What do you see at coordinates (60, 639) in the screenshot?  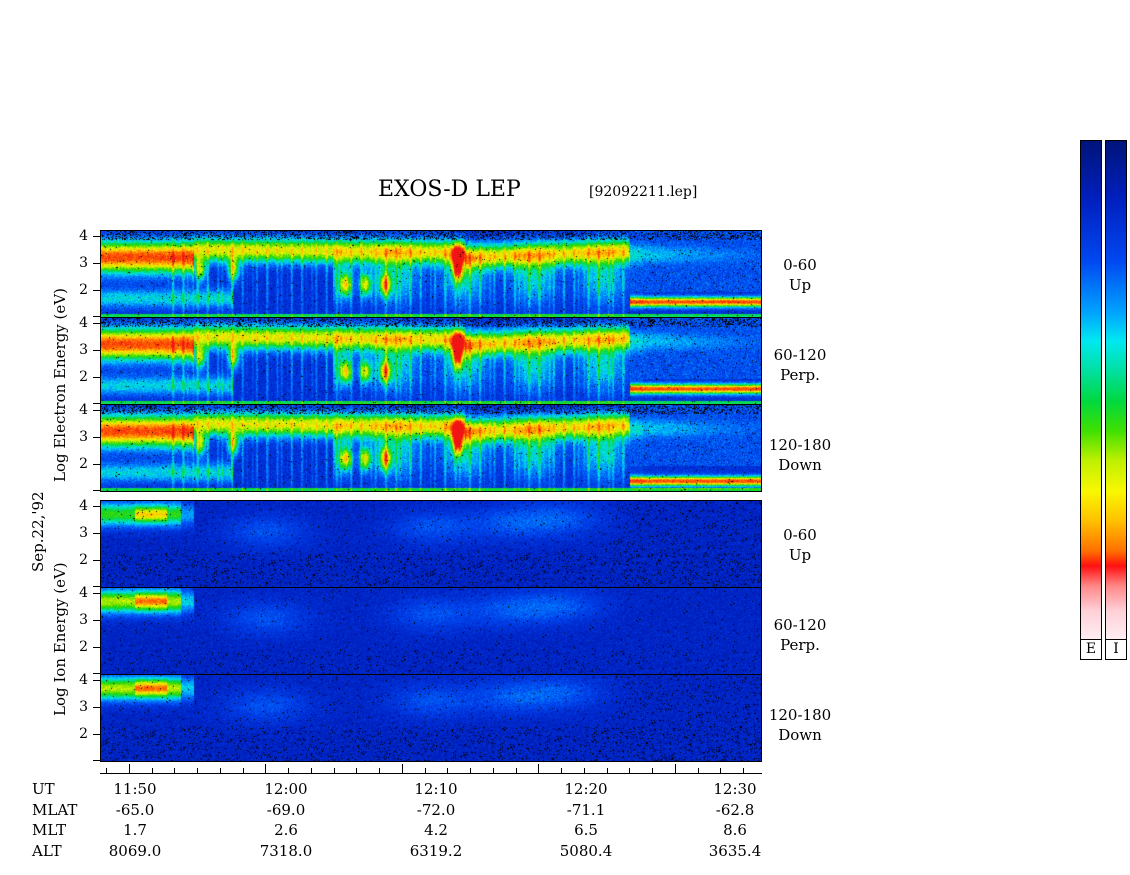 I see `ion-axis-label: Log Ion Energy (eV)` at bounding box center [60, 639].